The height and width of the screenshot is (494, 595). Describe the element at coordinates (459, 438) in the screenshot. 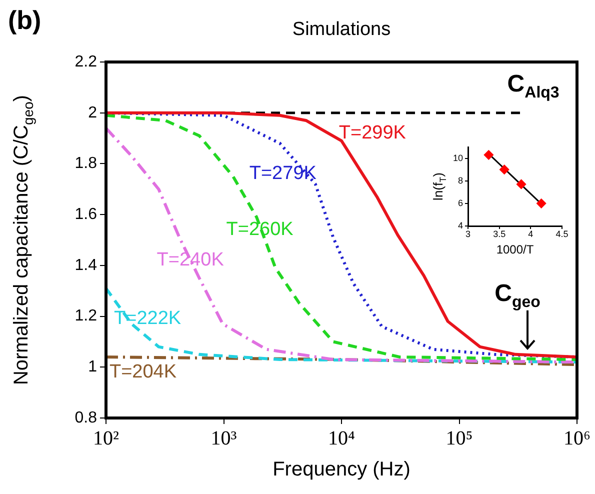

I see `x-tick-label: 10⁵` at that location.